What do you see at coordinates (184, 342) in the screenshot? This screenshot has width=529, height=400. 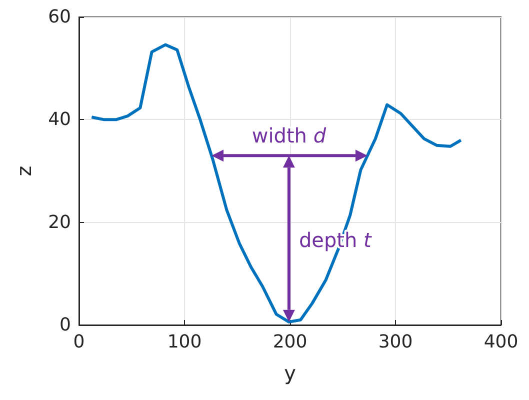 I see `x-tick-label: 100` at bounding box center [184, 342].